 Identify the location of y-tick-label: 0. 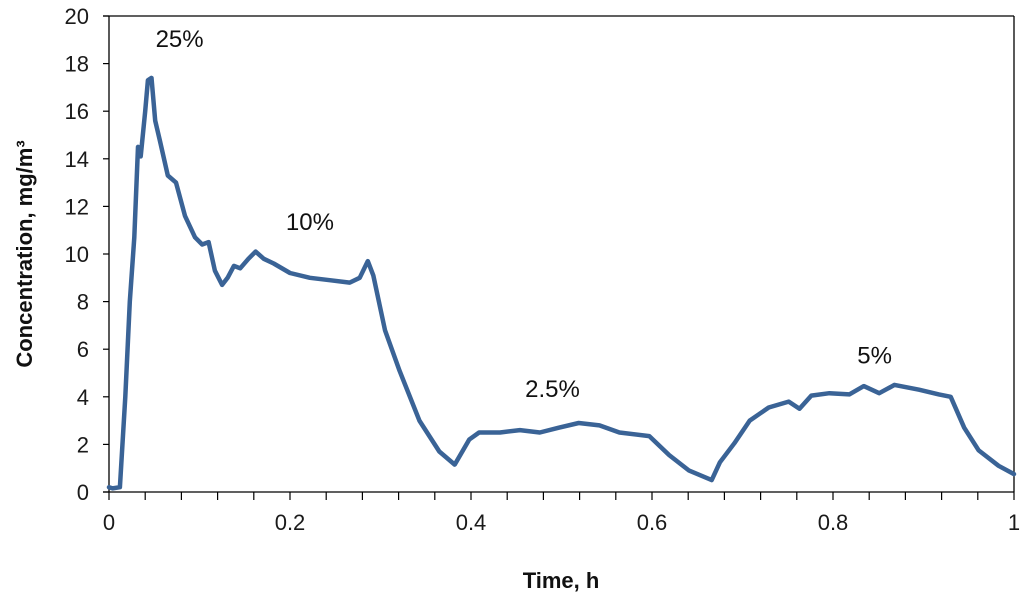
(83, 492).